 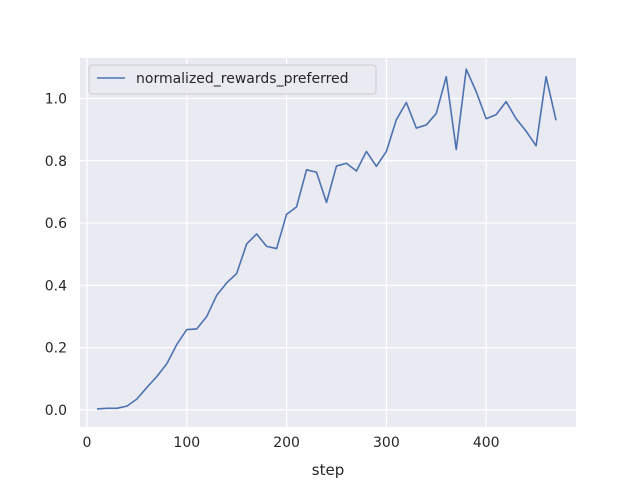 I want to click on legend: normalized_rewards_preferred, so click(x=232, y=79).